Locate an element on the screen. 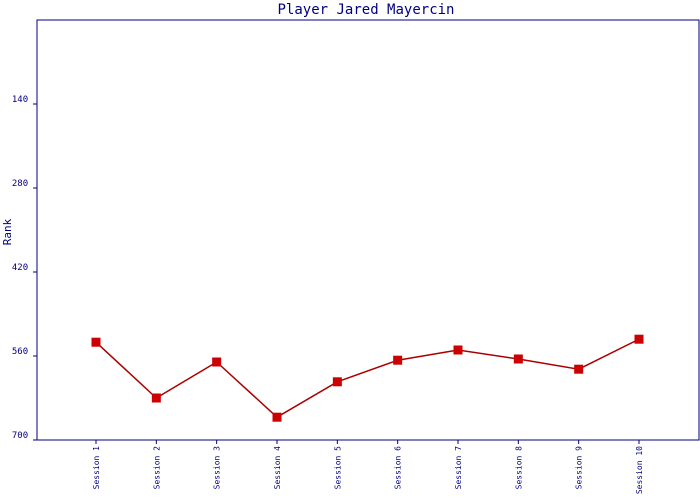 This screenshot has height=500, width=700. series-group is located at coordinates (367, 378).